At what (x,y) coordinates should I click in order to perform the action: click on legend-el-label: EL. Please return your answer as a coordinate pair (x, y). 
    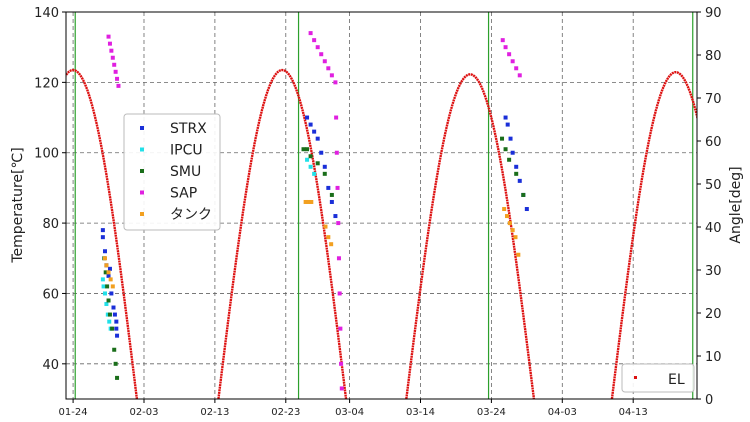
    Looking at the image, I should click on (676, 380).